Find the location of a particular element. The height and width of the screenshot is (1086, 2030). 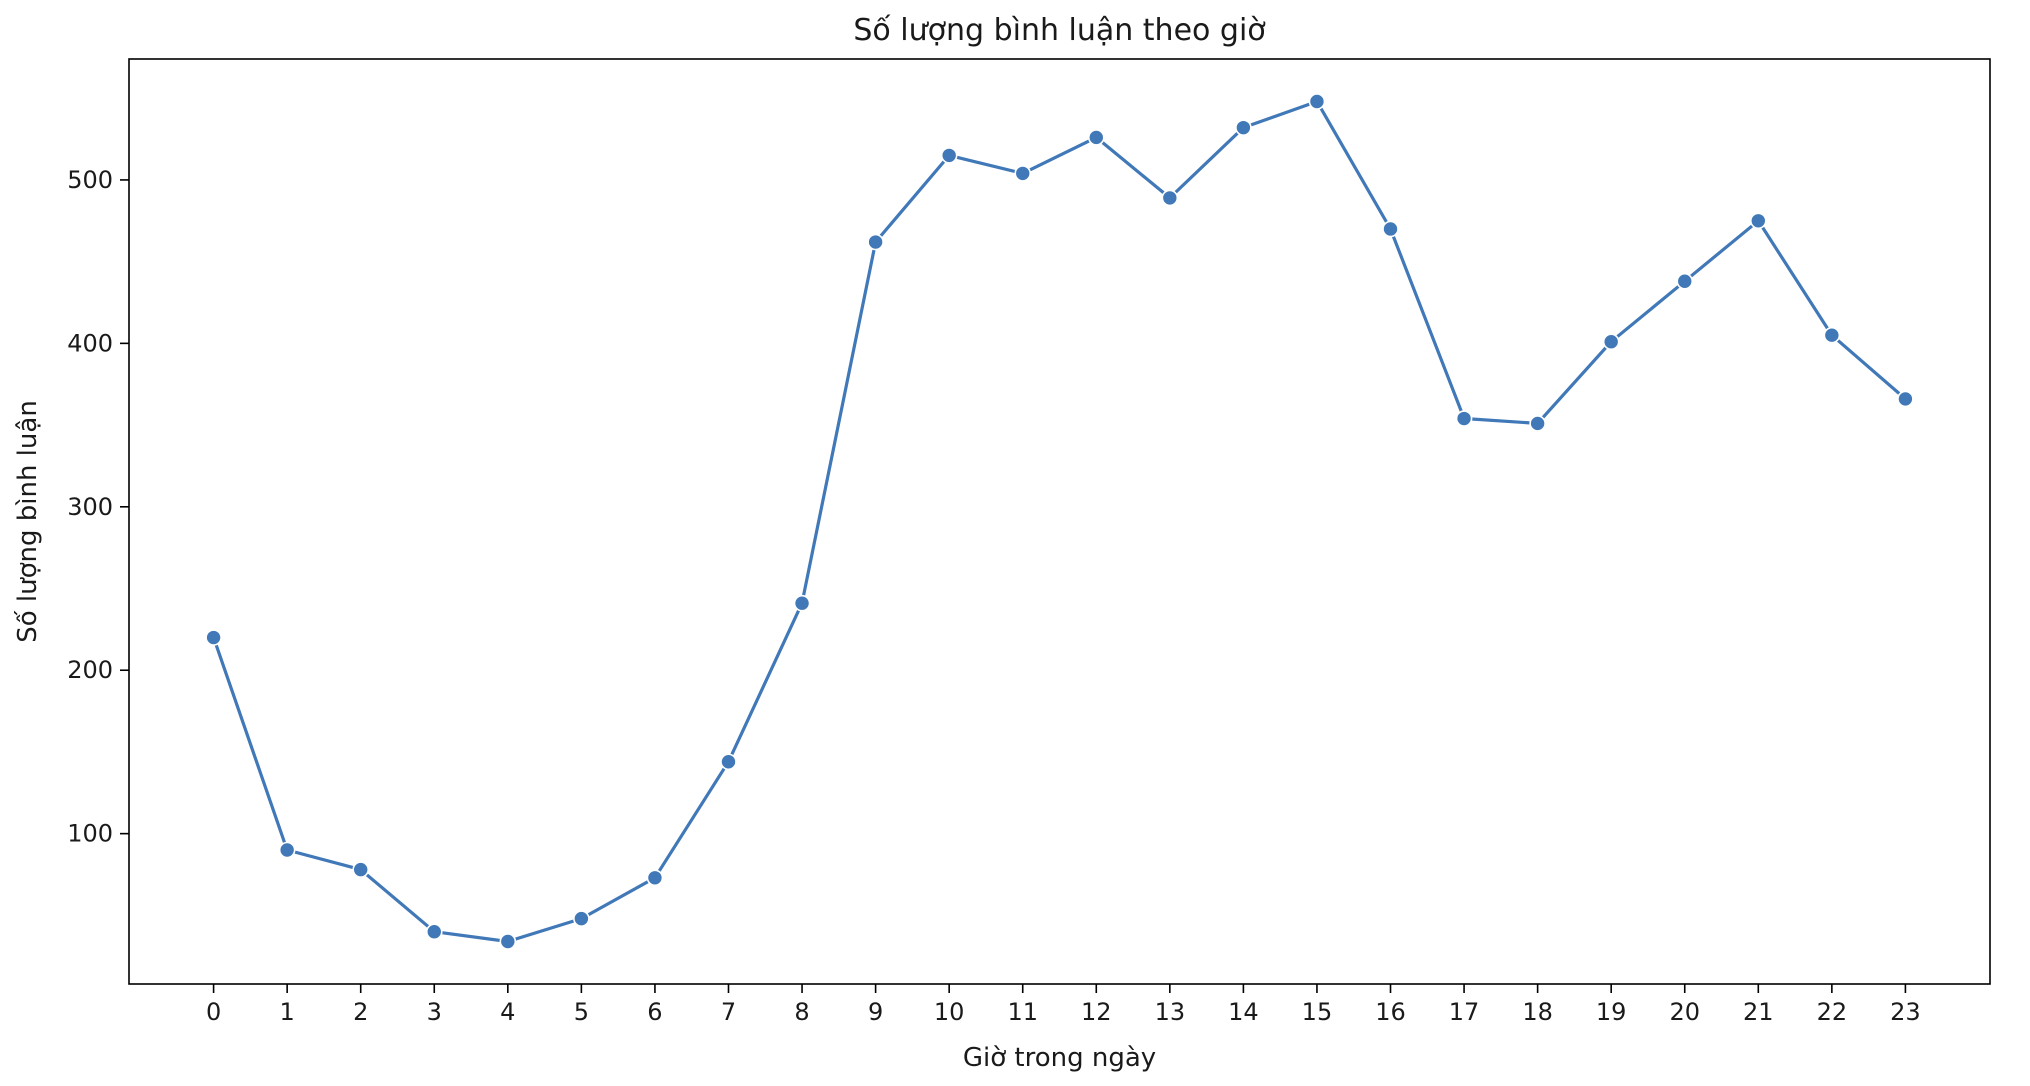

y-axis-ticks: 100 200 300 400 500 is located at coordinates (98, 507).